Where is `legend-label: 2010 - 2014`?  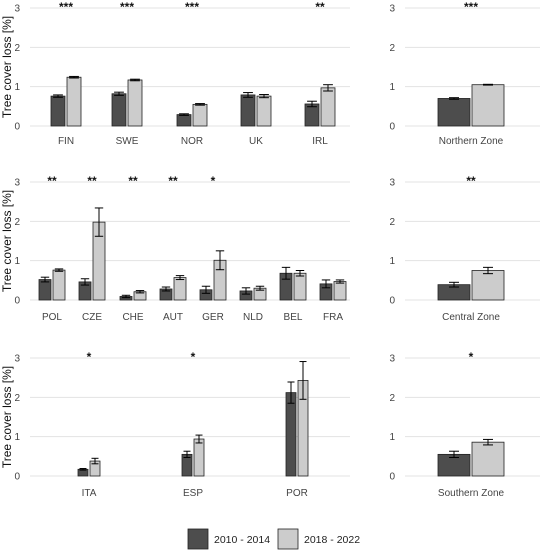
legend-label: 2010 - 2014 is located at coordinates (242, 540).